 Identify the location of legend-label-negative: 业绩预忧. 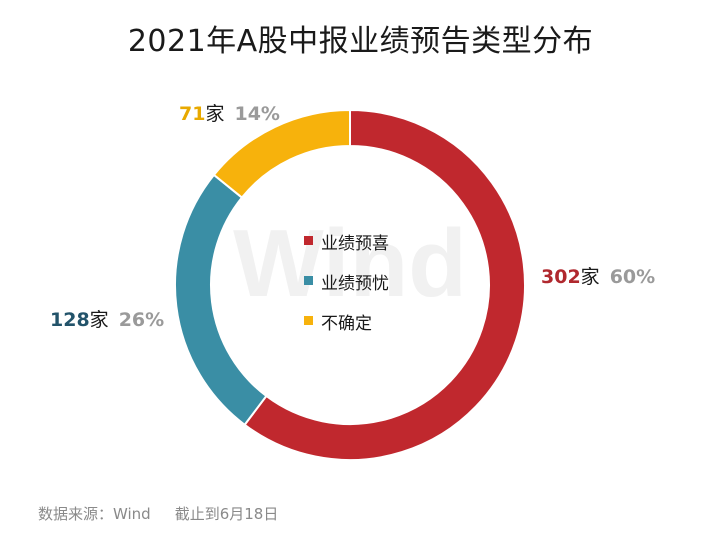
(355, 284).